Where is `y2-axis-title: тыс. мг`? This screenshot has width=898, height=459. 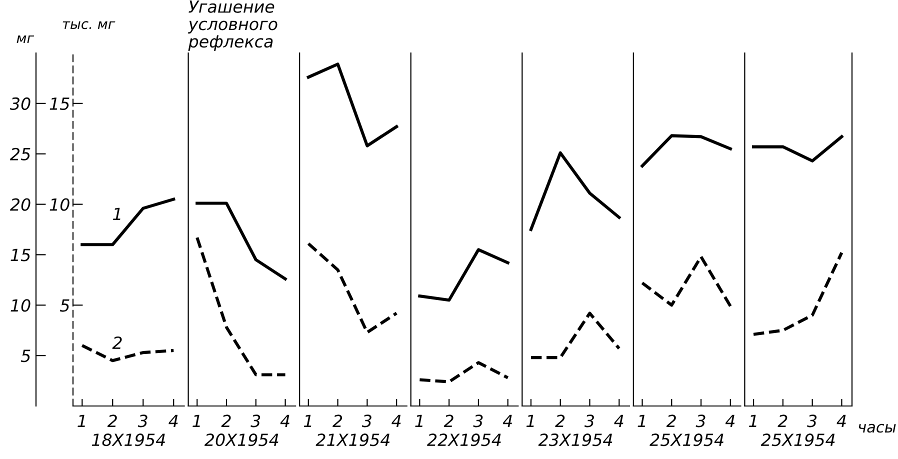
y2-axis-title: тыс. мг is located at coordinates (89, 25).